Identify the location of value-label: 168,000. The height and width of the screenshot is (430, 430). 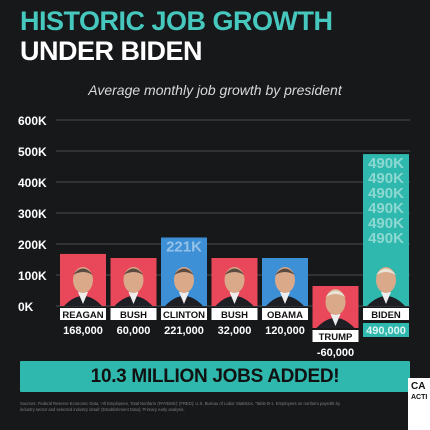
(83, 331).